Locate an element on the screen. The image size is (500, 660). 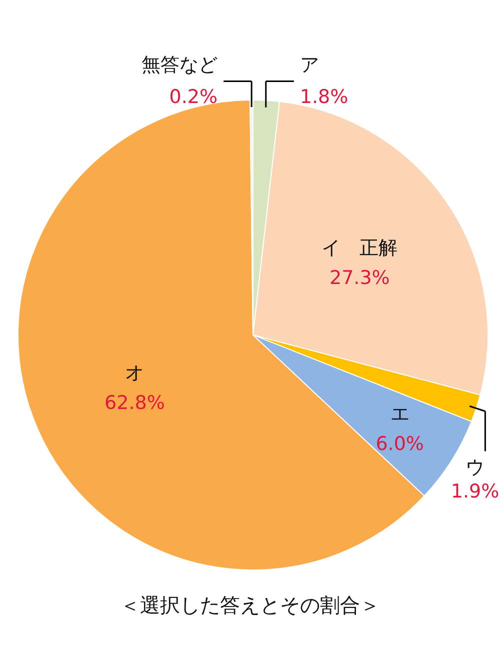
text: ＜選択した答えとその割合＞ is located at coordinates (250, 605).